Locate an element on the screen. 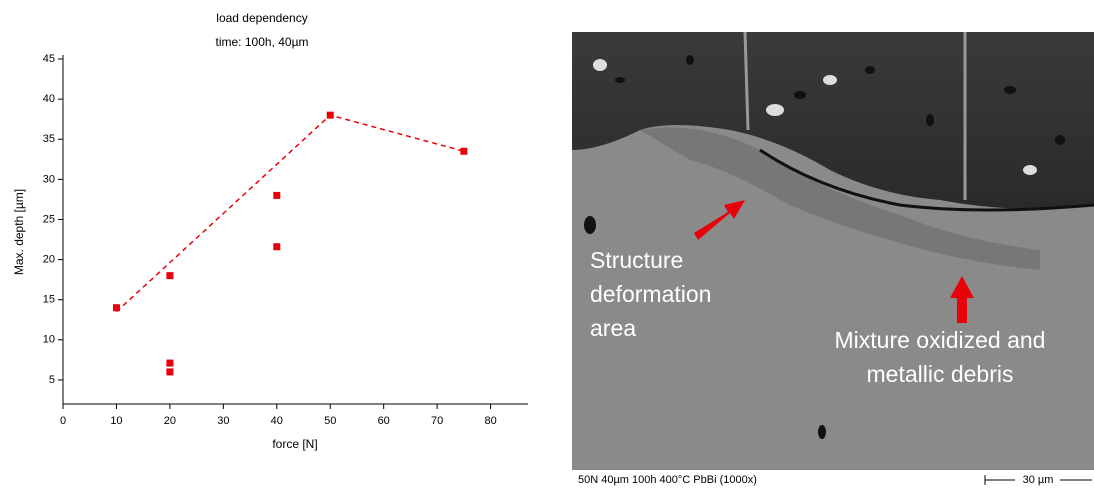  x-tick-label: 20 is located at coordinates (170, 421).